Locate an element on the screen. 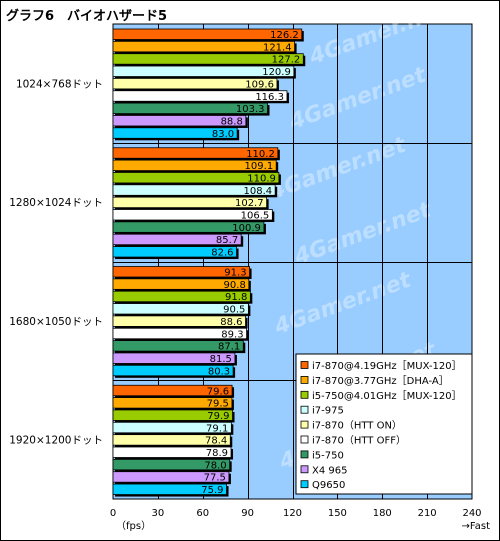 Image resolution: width=500 pixels, height=541 pixels. legend-box is located at coordinates (384, 424).